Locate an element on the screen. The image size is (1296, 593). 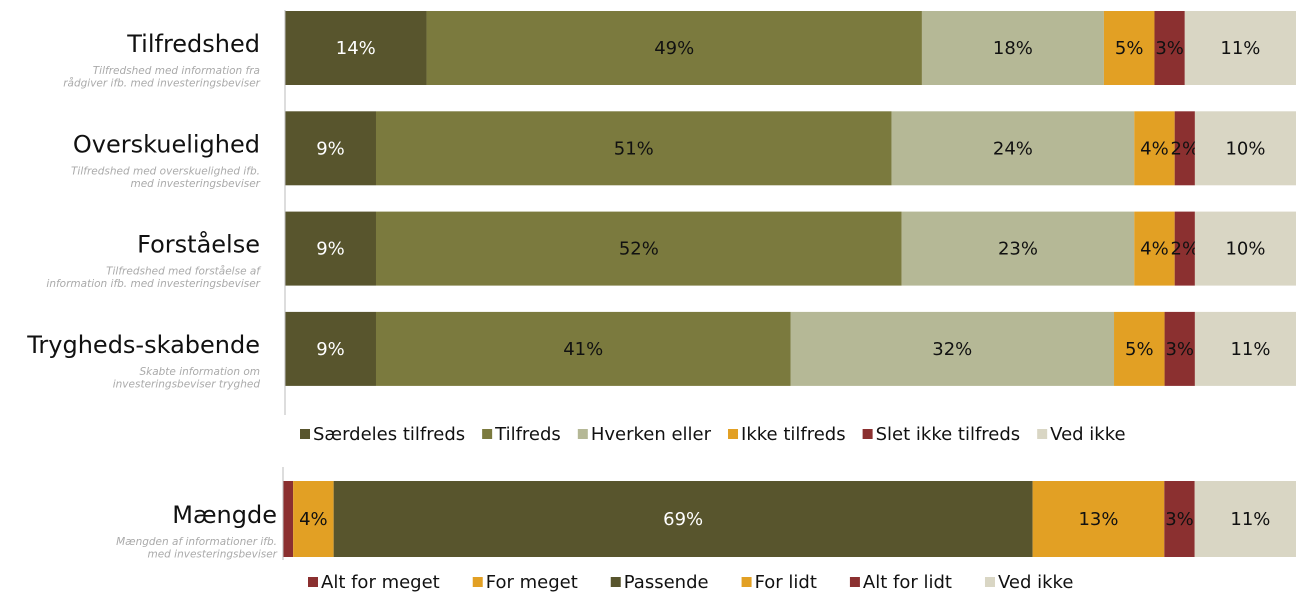
category-description: Mængden af informationer ifb. is located at coordinates (196, 542).